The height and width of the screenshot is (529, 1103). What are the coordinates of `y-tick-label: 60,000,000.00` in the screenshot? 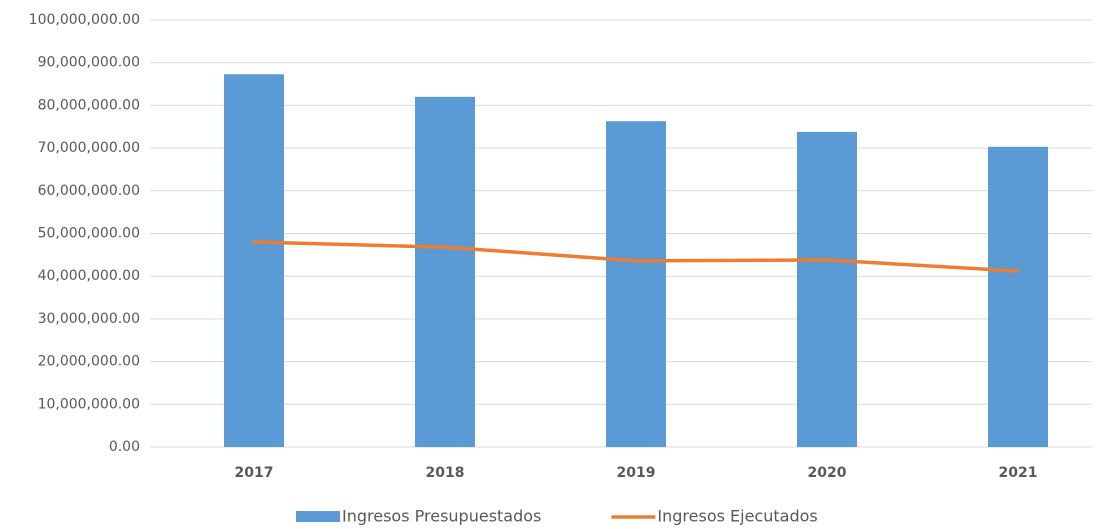 It's located at (89, 191).